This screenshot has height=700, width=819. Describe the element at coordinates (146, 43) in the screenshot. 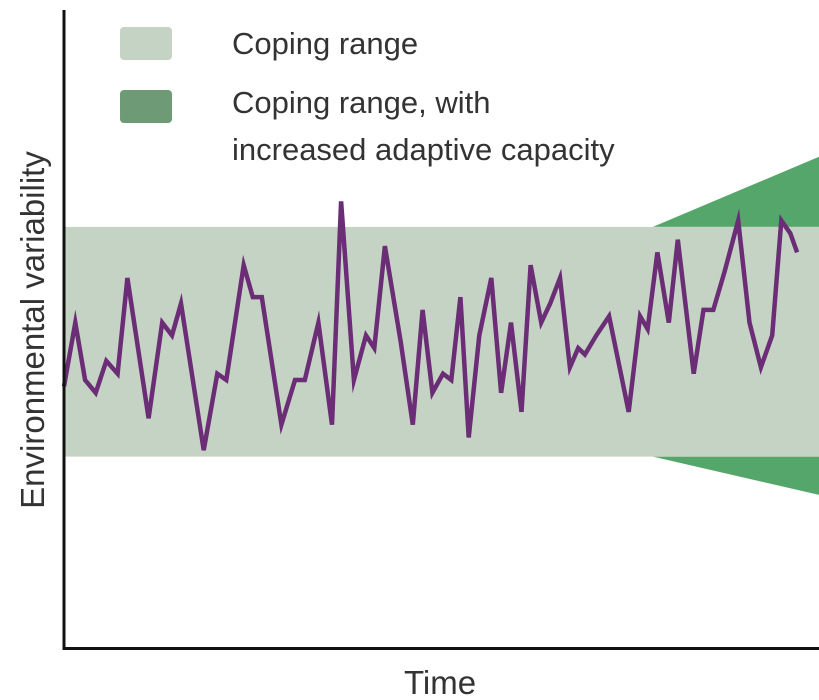

I see `legend-swatch-coping-range` at that location.